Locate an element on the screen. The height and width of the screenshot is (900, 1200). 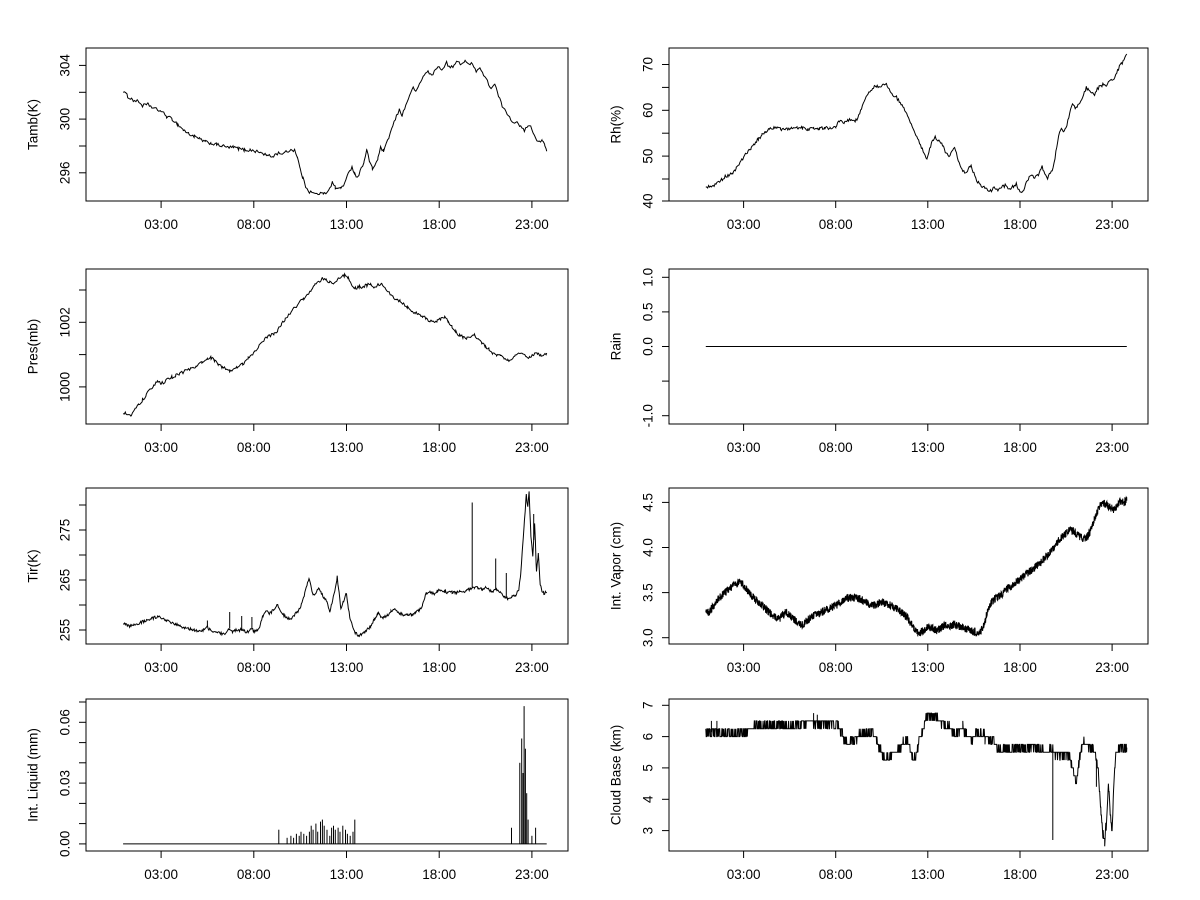
y-tick-label: 0.03 is located at coordinates (65, 783).